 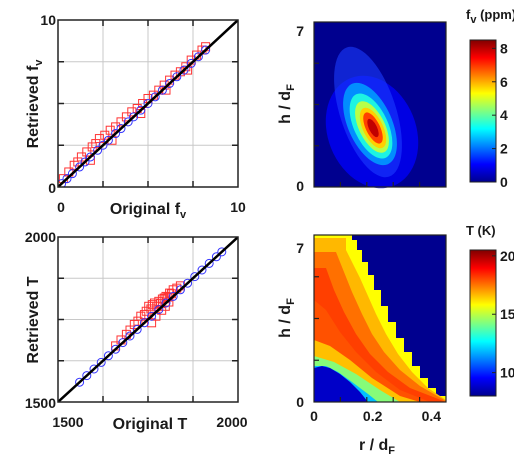 What do you see at coordinates (507, 256) in the screenshot?
I see `colorbar-tick-label: 2000` at bounding box center [507, 256].